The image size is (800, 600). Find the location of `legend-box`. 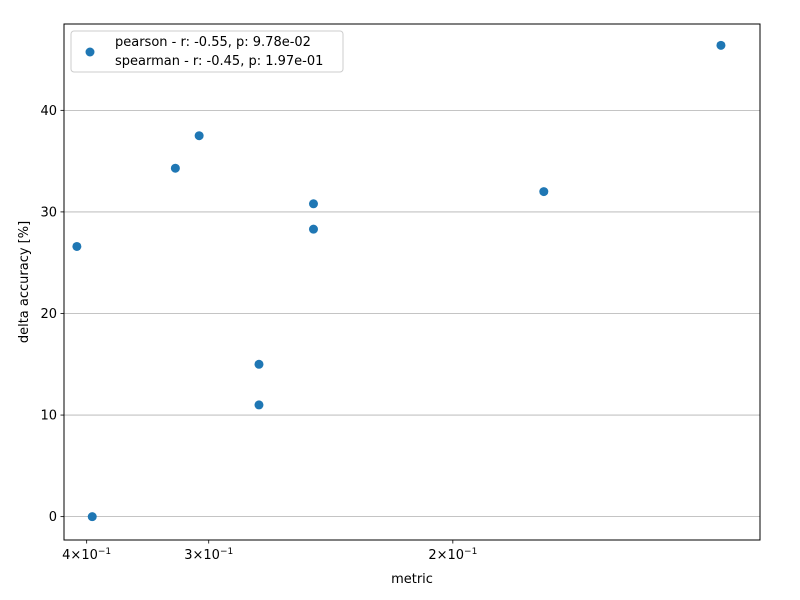

legend-box is located at coordinates (207, 51).